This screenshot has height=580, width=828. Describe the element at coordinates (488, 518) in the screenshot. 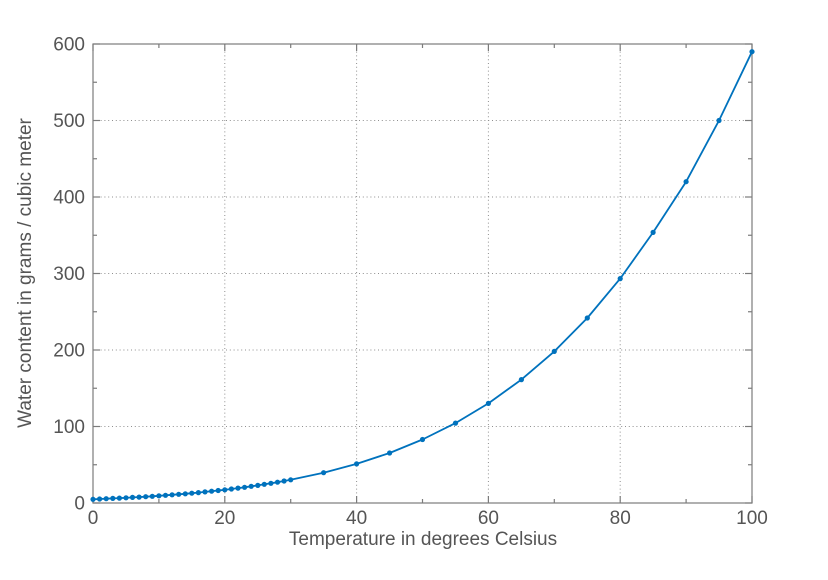

I see `x-tick-label: 60` at that location.